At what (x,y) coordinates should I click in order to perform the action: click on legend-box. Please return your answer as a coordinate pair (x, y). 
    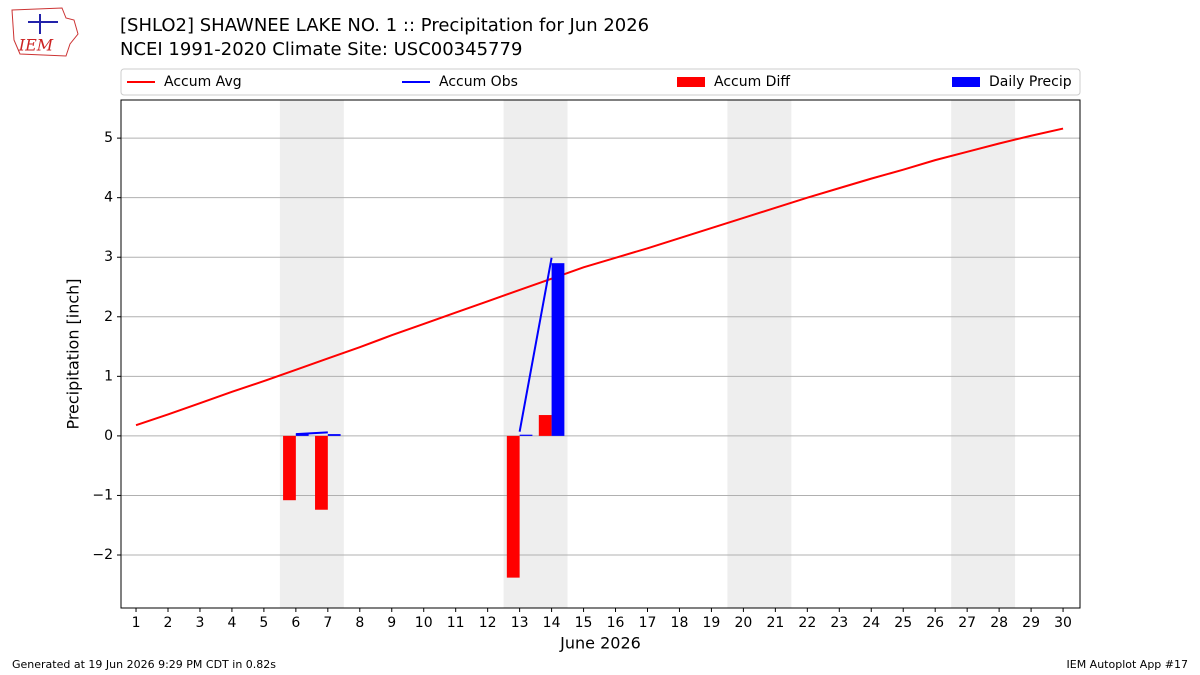
    Looking at the image, I should click on (600, 82).